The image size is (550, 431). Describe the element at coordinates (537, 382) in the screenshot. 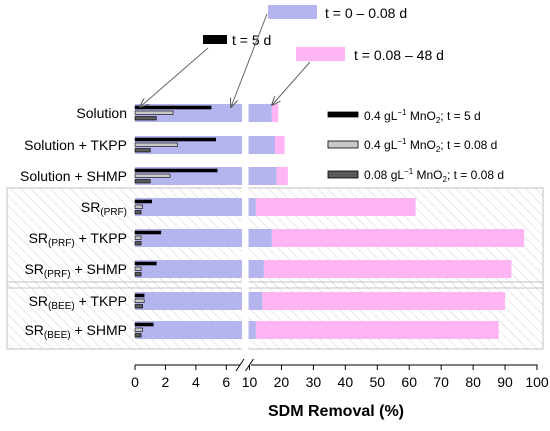

I see `x-tick-label-100: 100` at that location.